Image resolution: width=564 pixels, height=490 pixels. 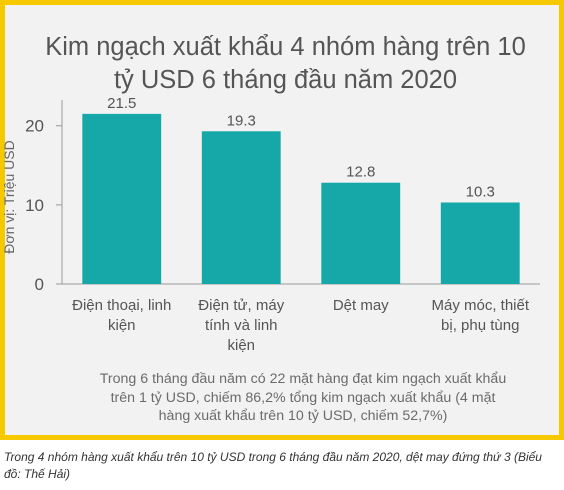 I want to click on y-tick-label: 0, so click(x=39, y=284).